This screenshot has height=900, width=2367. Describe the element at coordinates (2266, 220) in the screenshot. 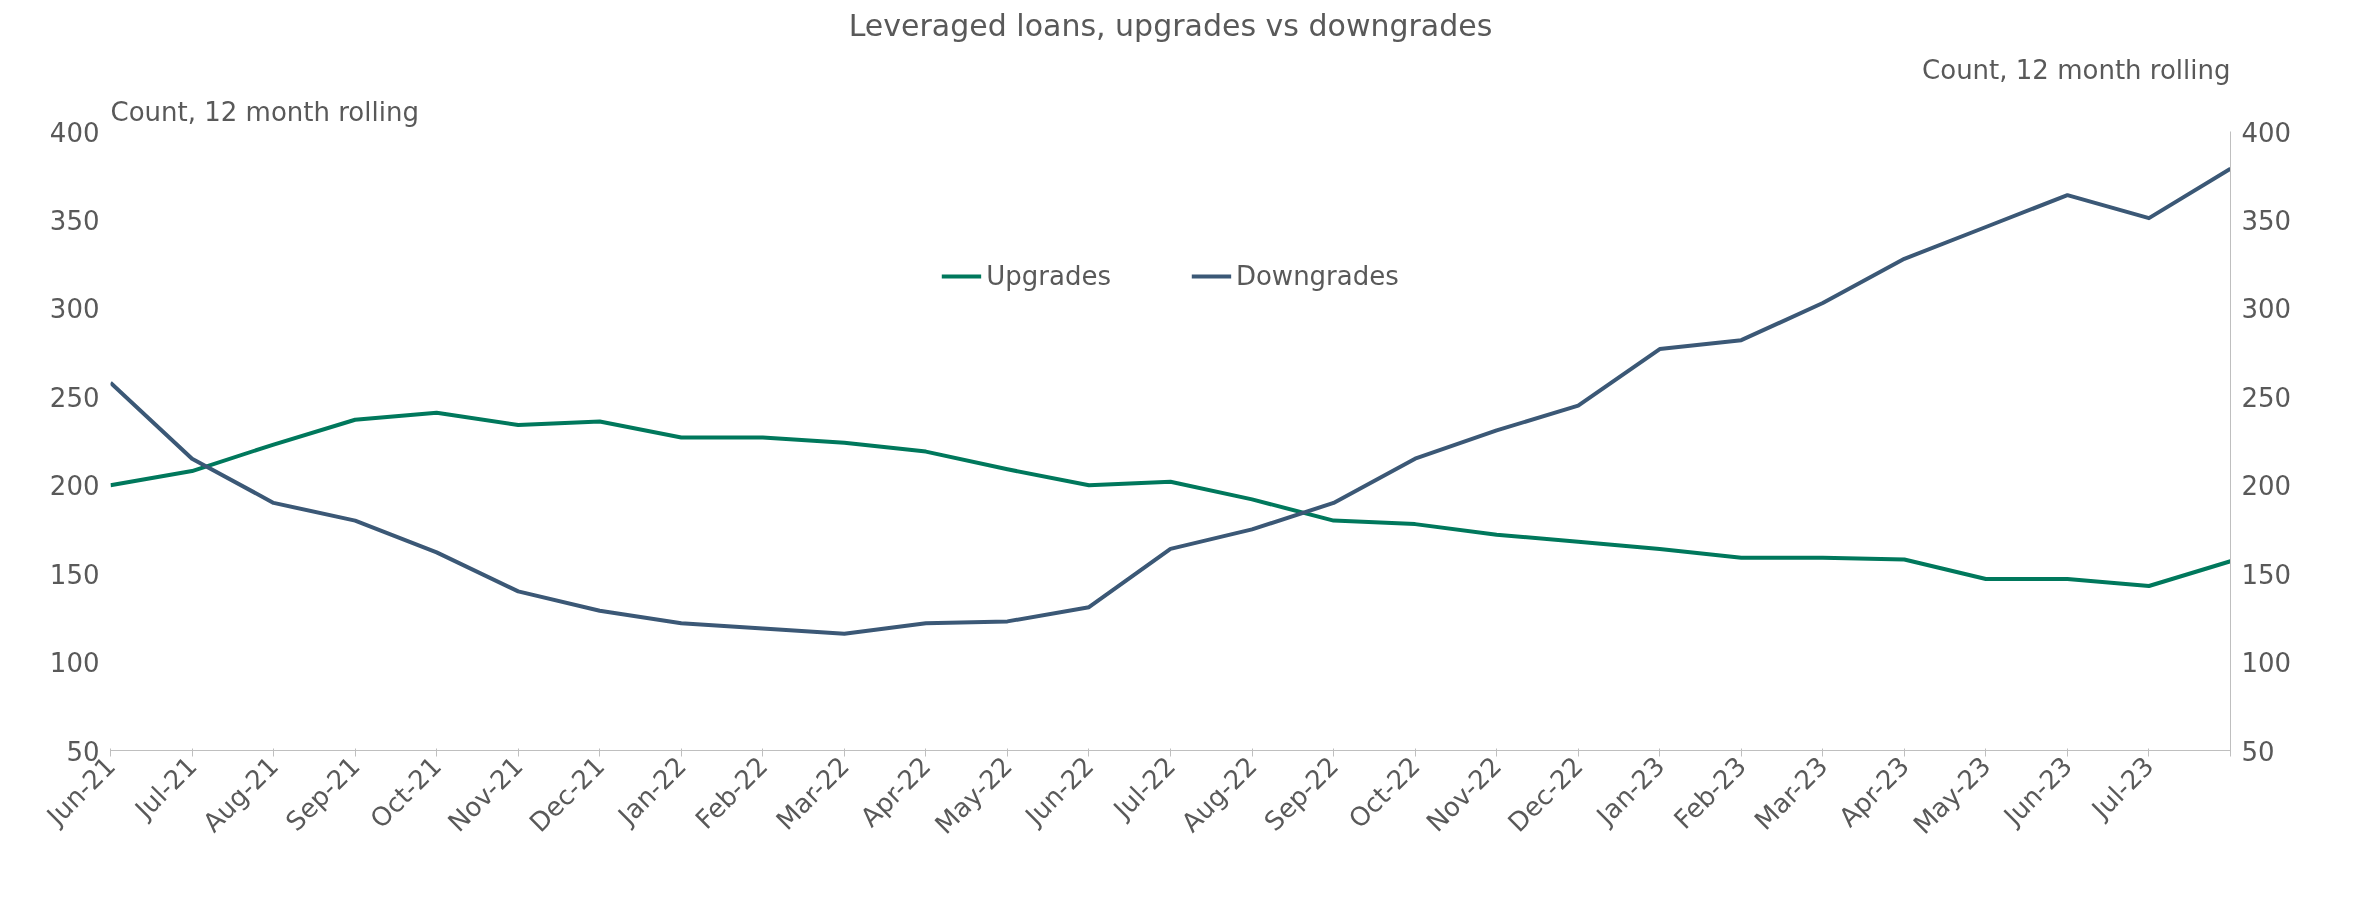

I see `y2-tick-label: 350` at that location.